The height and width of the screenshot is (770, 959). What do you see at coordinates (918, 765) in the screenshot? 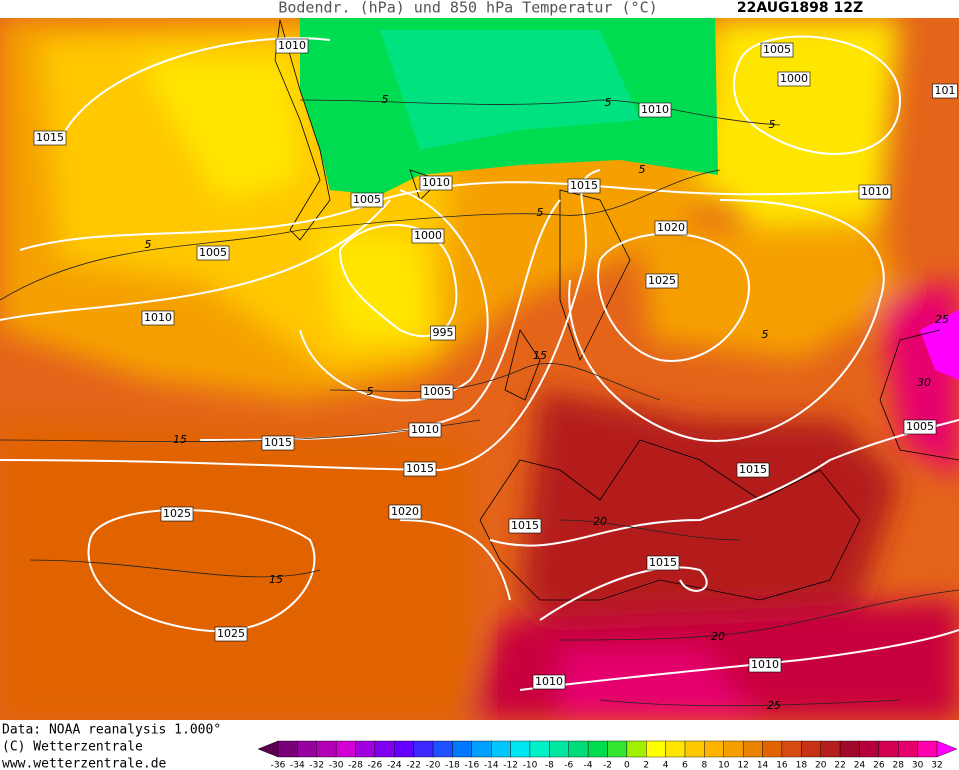
I see `colorbar-tick-label: 30` at bounding box center [918, 765].